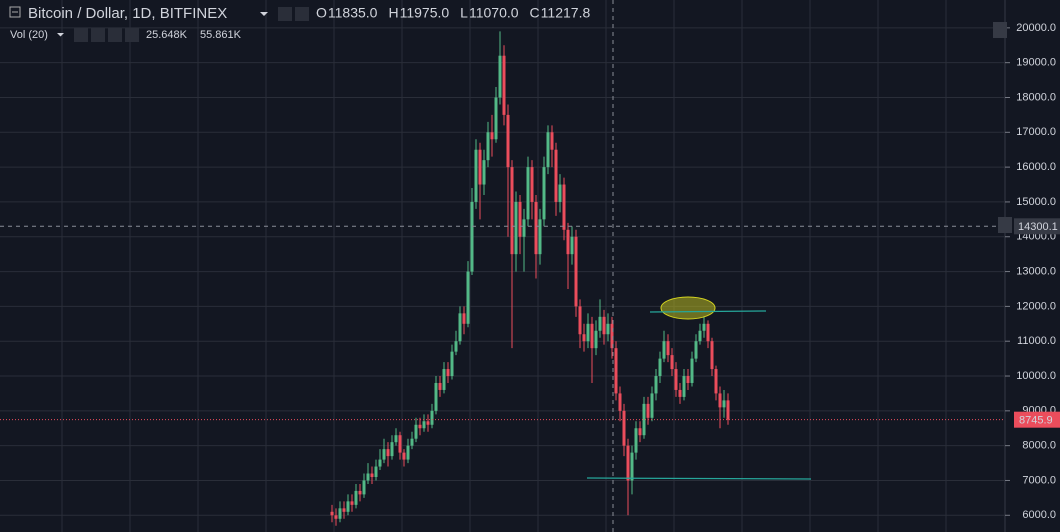 The height and width of the screenshot is (532, 1060). Describe the element at coordinates (1039, 446) in the screenshot. I see `y-tick-label: 8000.0` at that location.